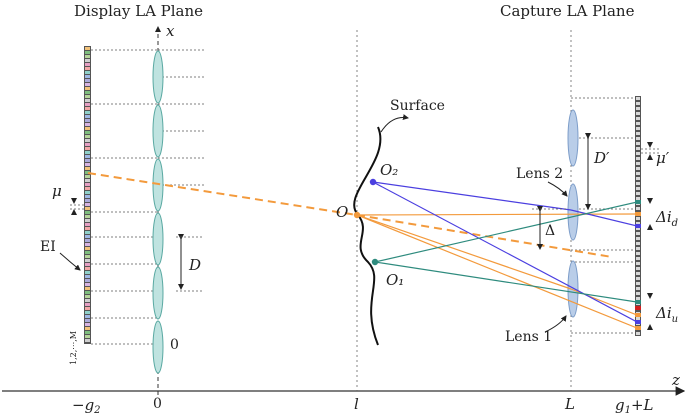  I want to click on orange-ray-lens1, so click(497, 271).